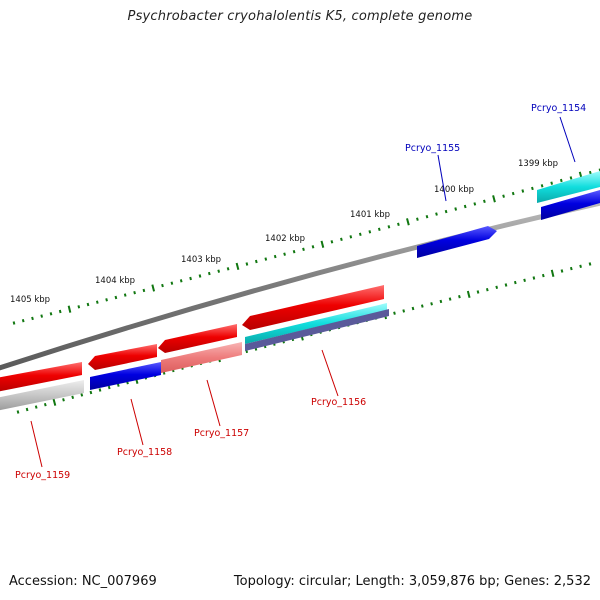  Describe the element at coordinates (338, 402) in the screenshot. I see `gene-label-pcryo-1156: Pcryo_1156` at that location.